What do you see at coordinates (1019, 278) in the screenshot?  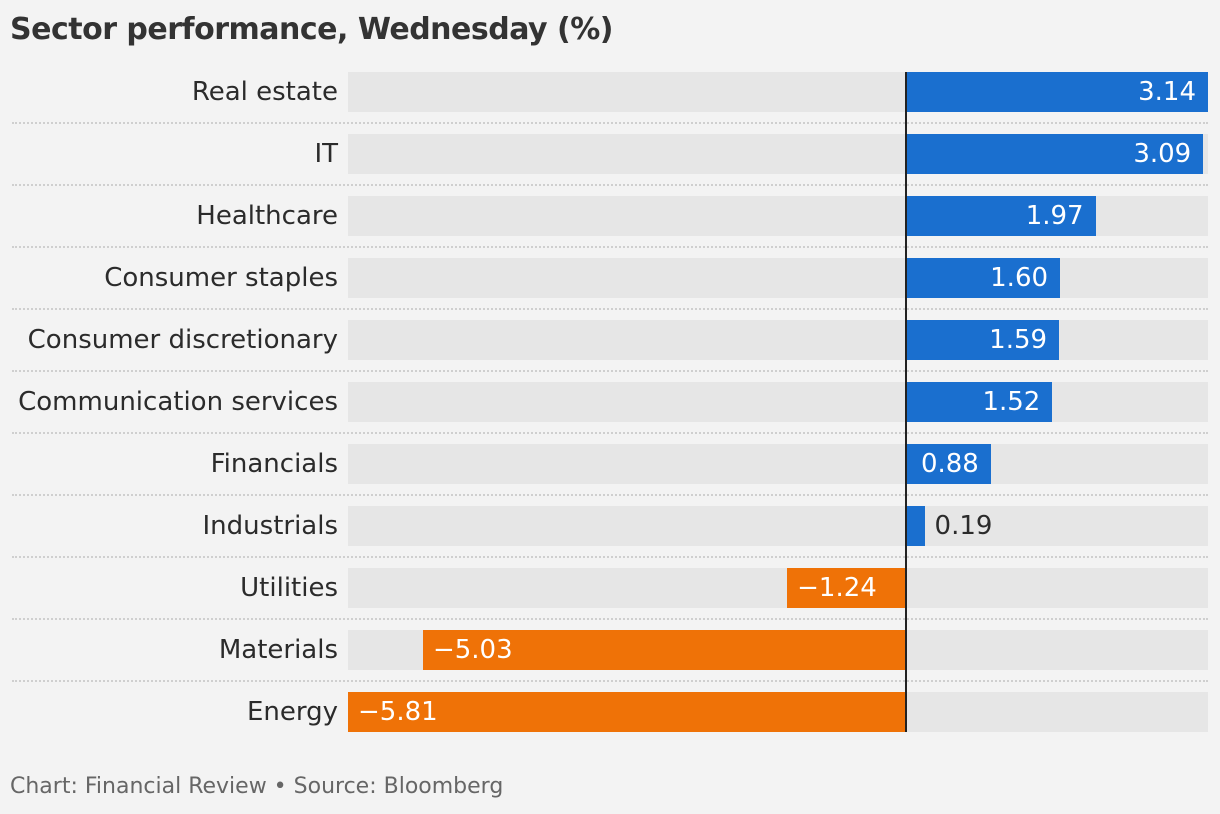 I see `value-label: 1.60` at bounding box center [1019, 278].